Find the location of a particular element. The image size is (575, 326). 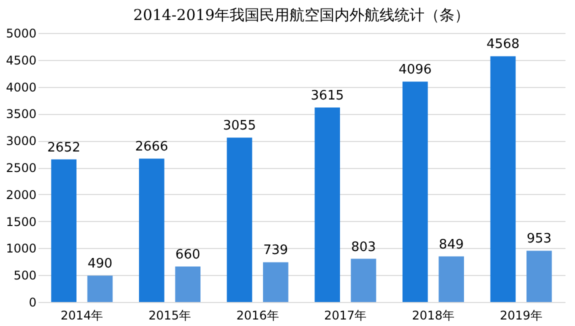

data-label: 3615 is located at coordinates (327, 96).